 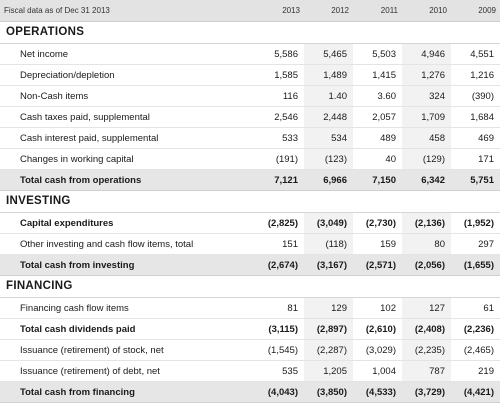 What do you see at coordinates (377, 96) in the screenshot?
I see `value-cell: 3.60` at bounding box center [377, 96].